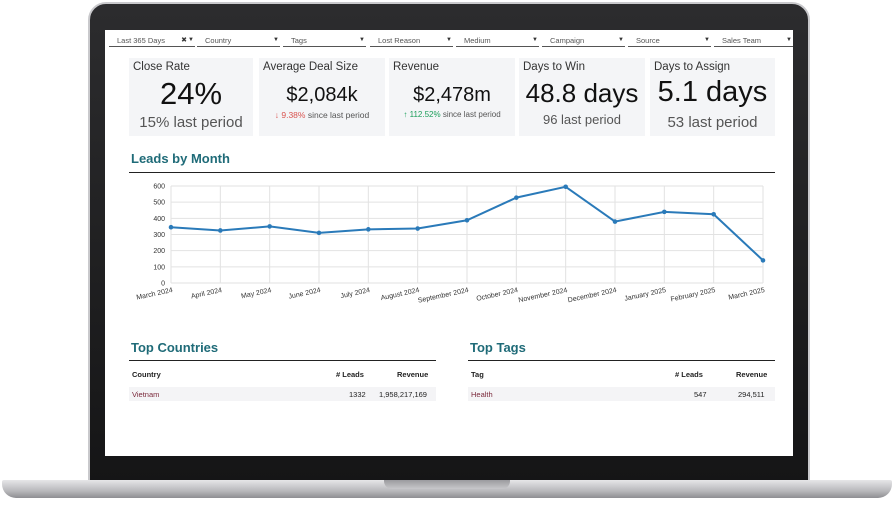  What do you see at coordinates (175, 347) in the screenshot?
I see `top-countries-title: Top Countries` at bounding box center [175, 347].